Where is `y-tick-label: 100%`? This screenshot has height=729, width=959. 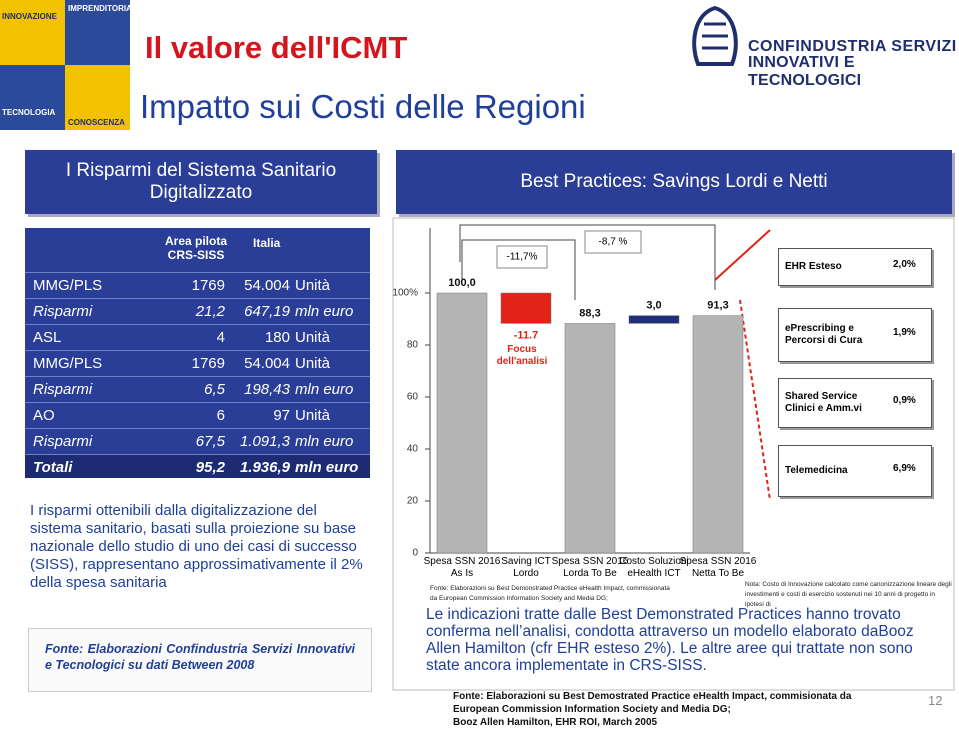
y-tick-label: 100% is located at coordinates (405, 293).